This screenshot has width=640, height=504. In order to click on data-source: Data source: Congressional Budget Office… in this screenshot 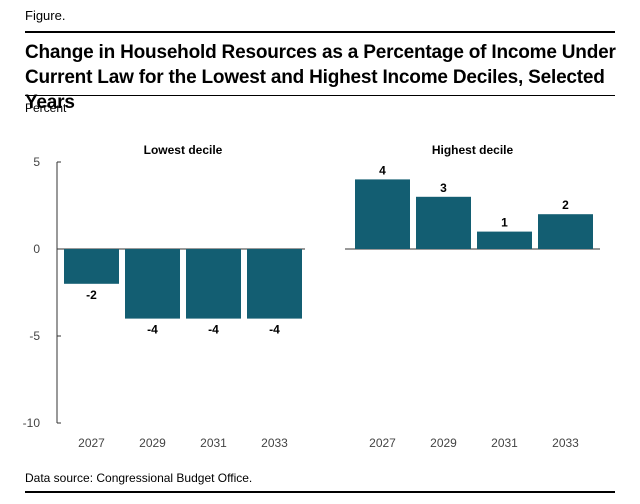, I will do `click(139, 478)`.